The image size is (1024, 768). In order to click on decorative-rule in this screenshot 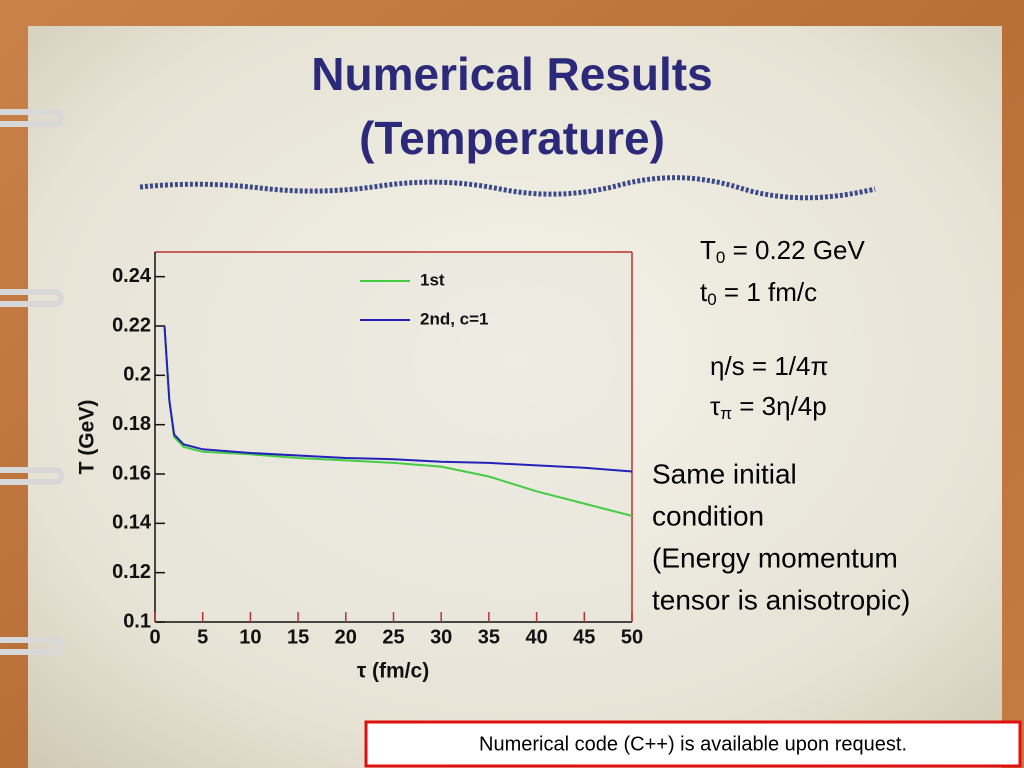, I will do `click(507, 188)`.